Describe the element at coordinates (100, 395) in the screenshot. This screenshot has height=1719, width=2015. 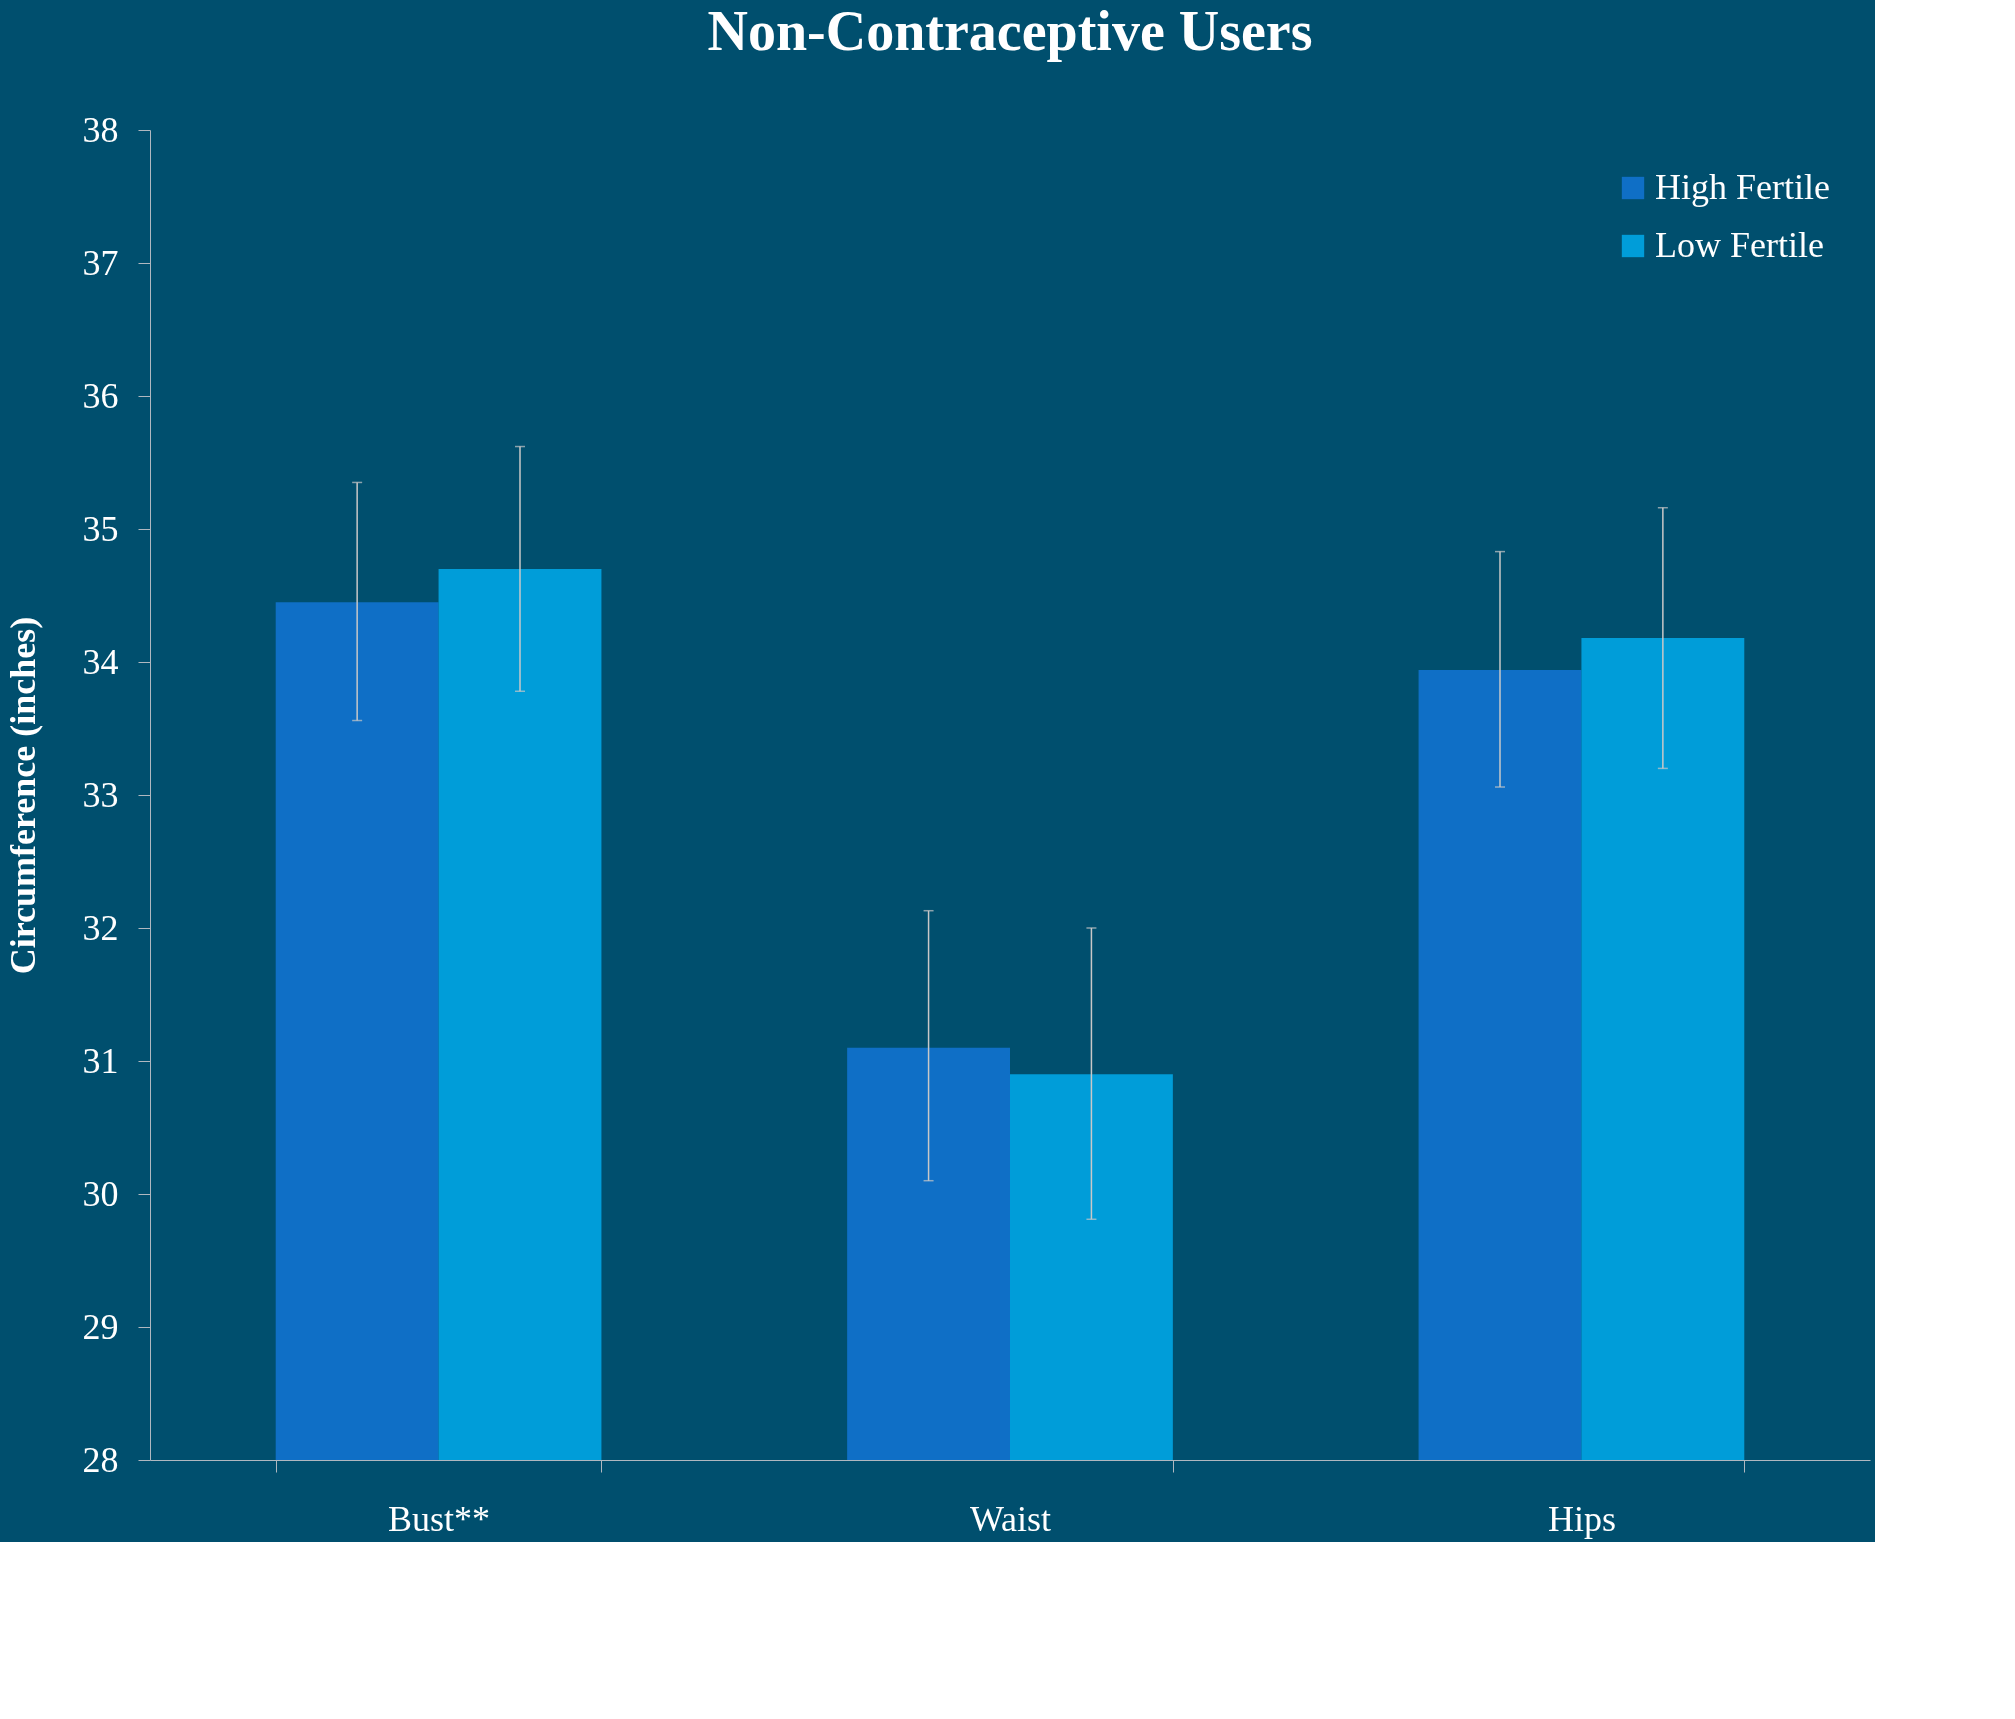
I see `y-tick-label: 36` at that location.